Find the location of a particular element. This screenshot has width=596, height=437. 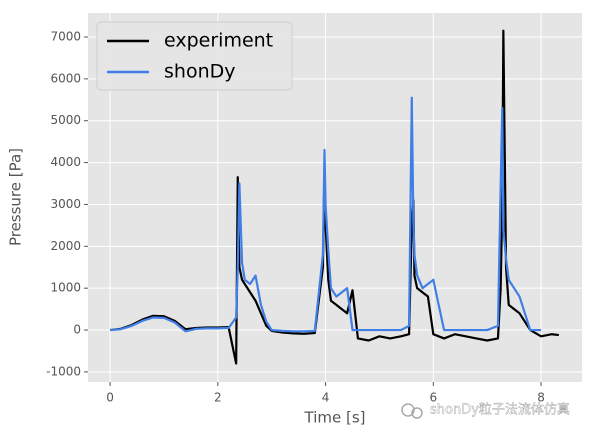

legend-label: experiment is located at coordinates (218, 41).